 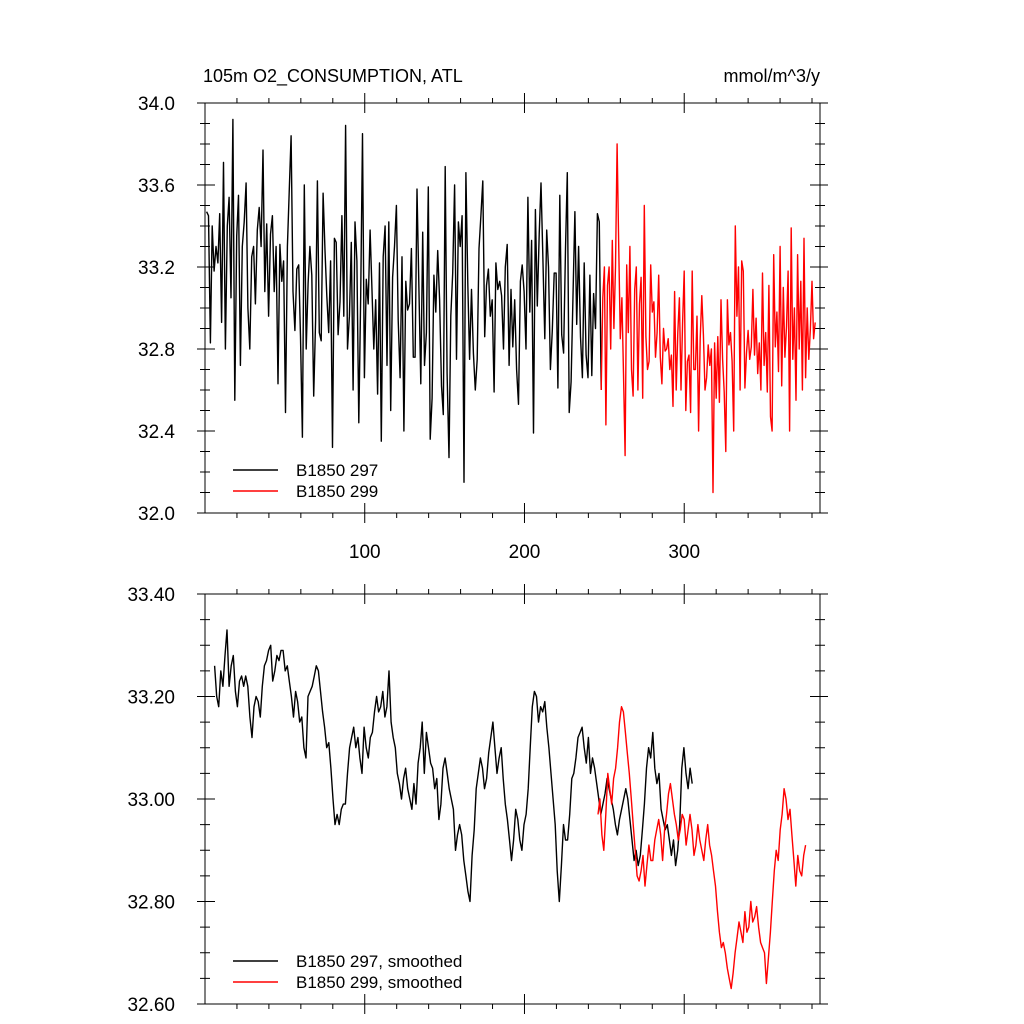 What do you see at coordinates (453, 766) in the screenshot?
I see `series-line-b1850-297-smoothed` at bounding box center [453, 766].